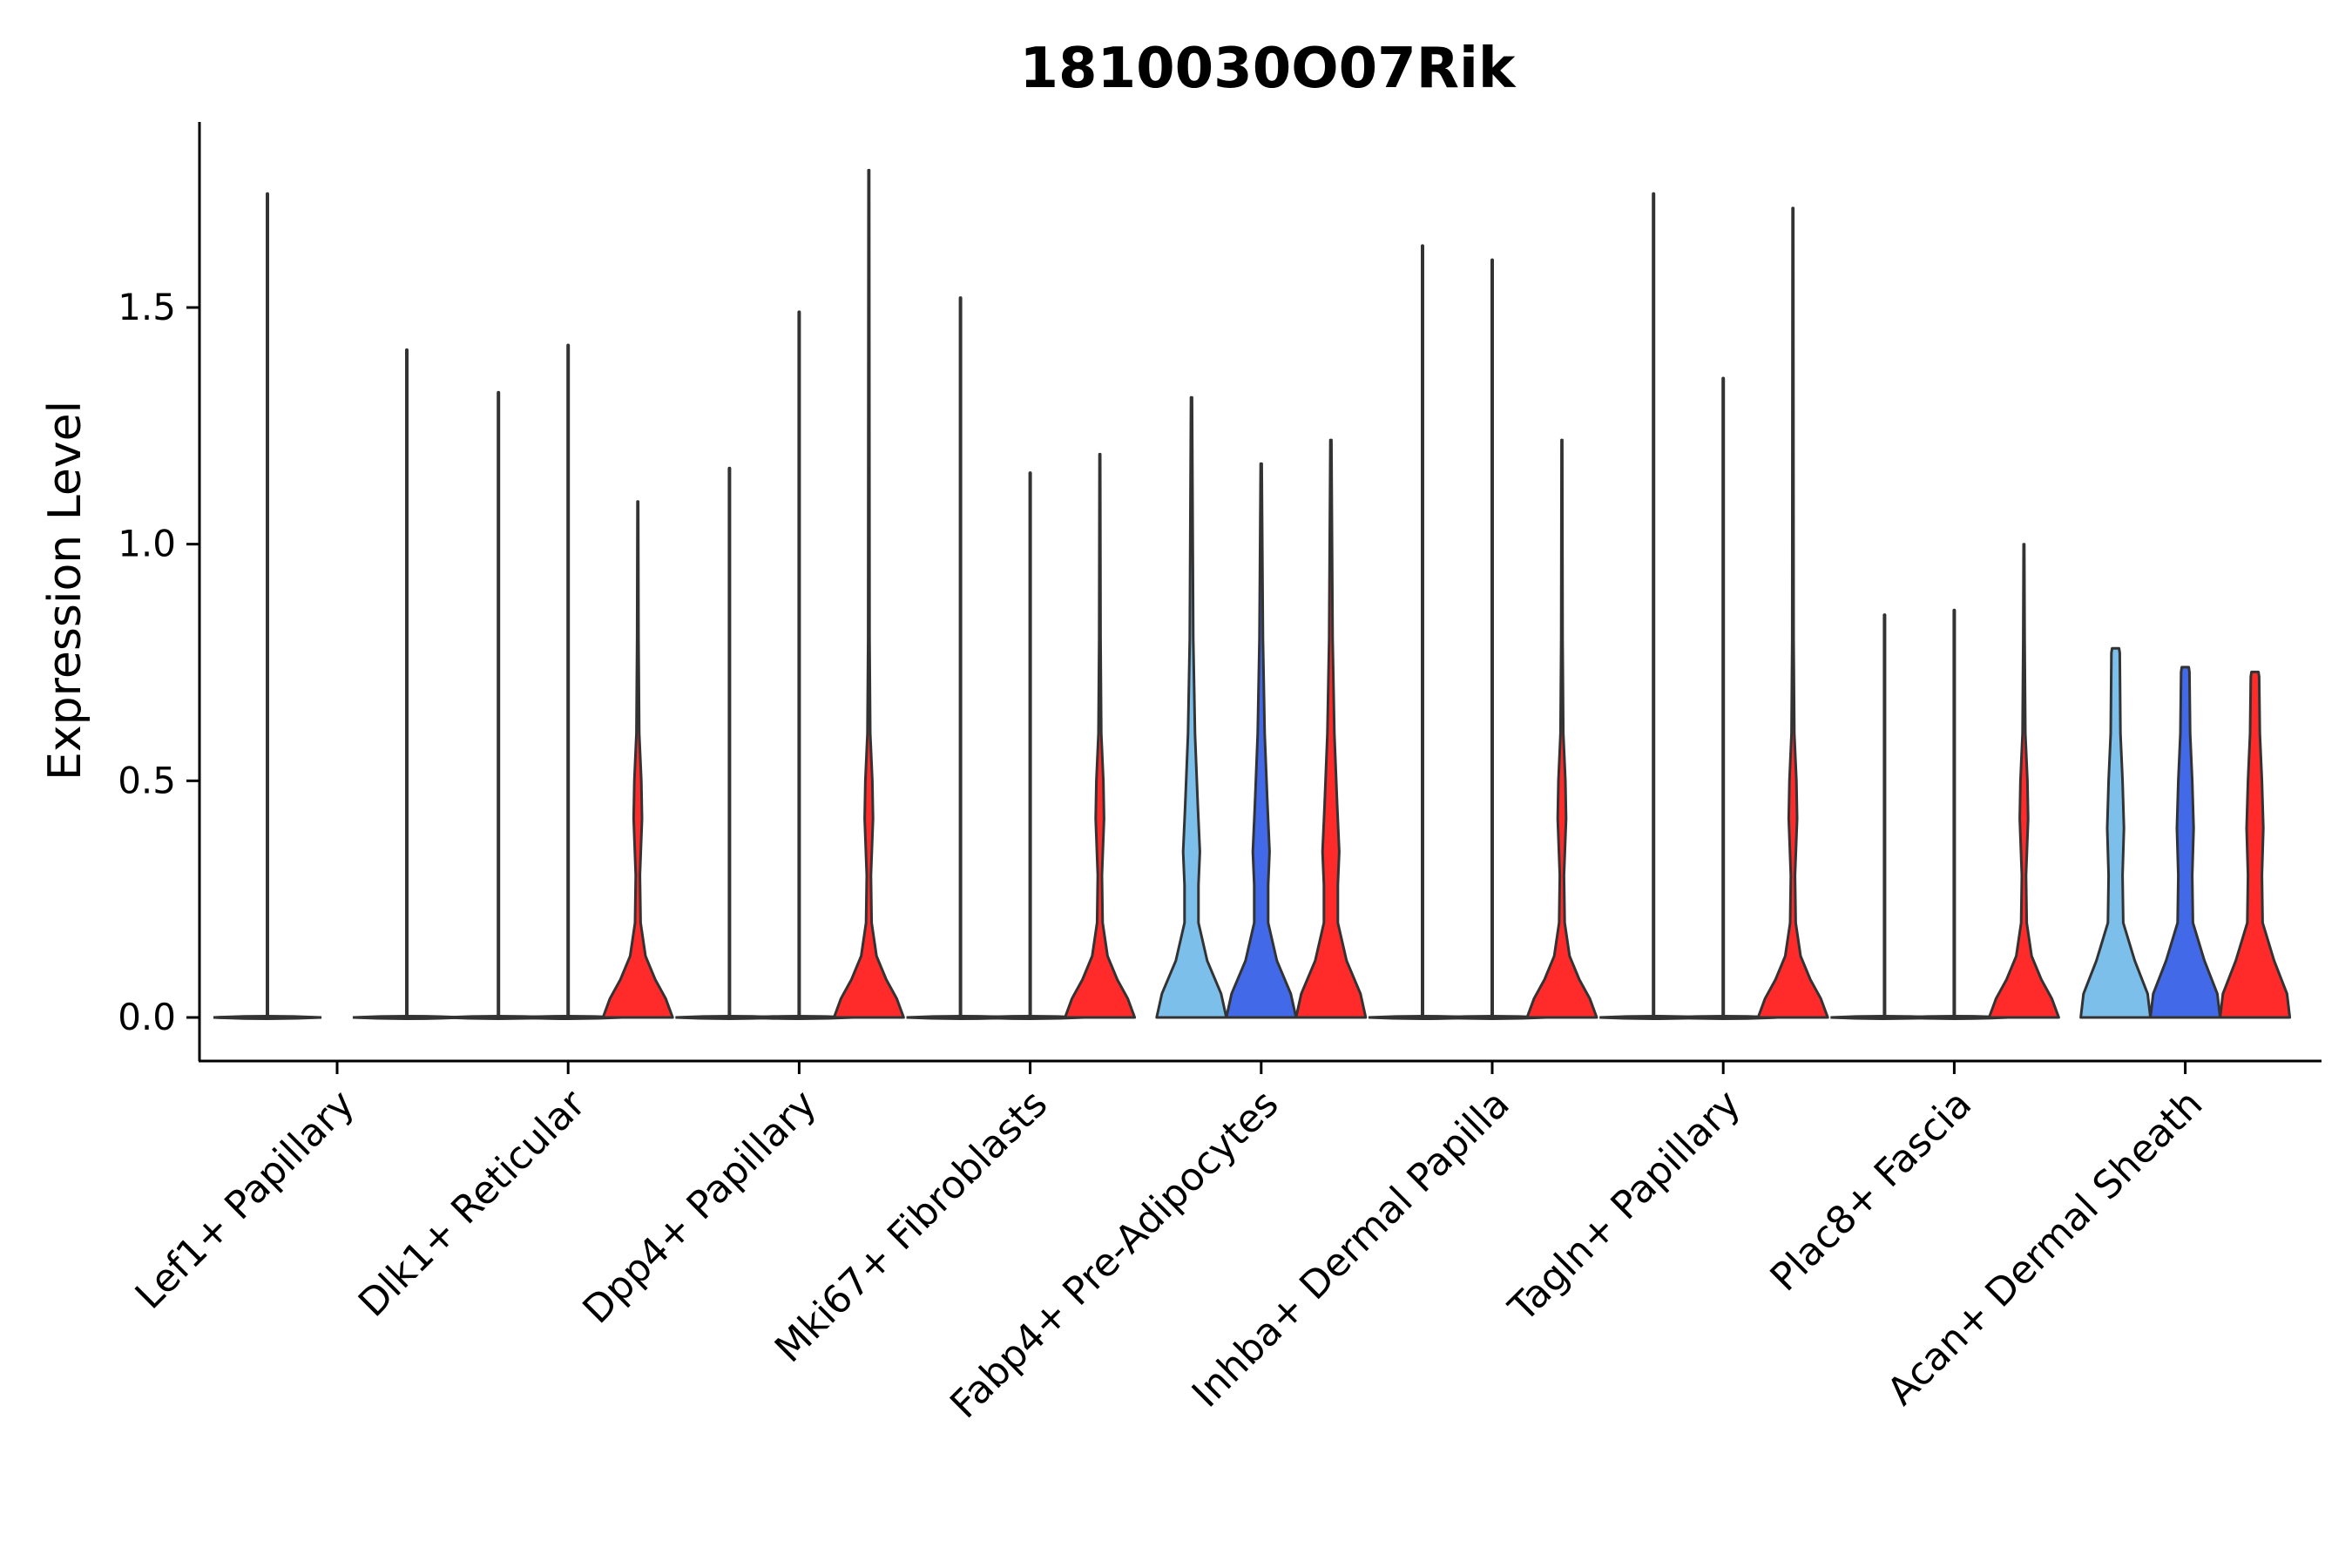 This screenshot has width=2352, height=1568. Describe the element at coordinates (65, 591) in the screenshot. I see `y-axis-label: Expression Level` at that location.